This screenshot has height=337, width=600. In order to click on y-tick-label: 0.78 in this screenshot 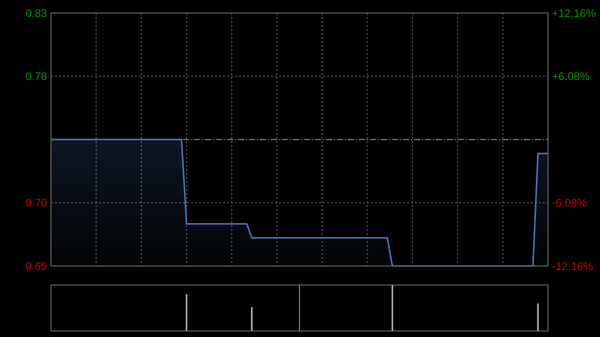, I will do `click(36, 77)`.